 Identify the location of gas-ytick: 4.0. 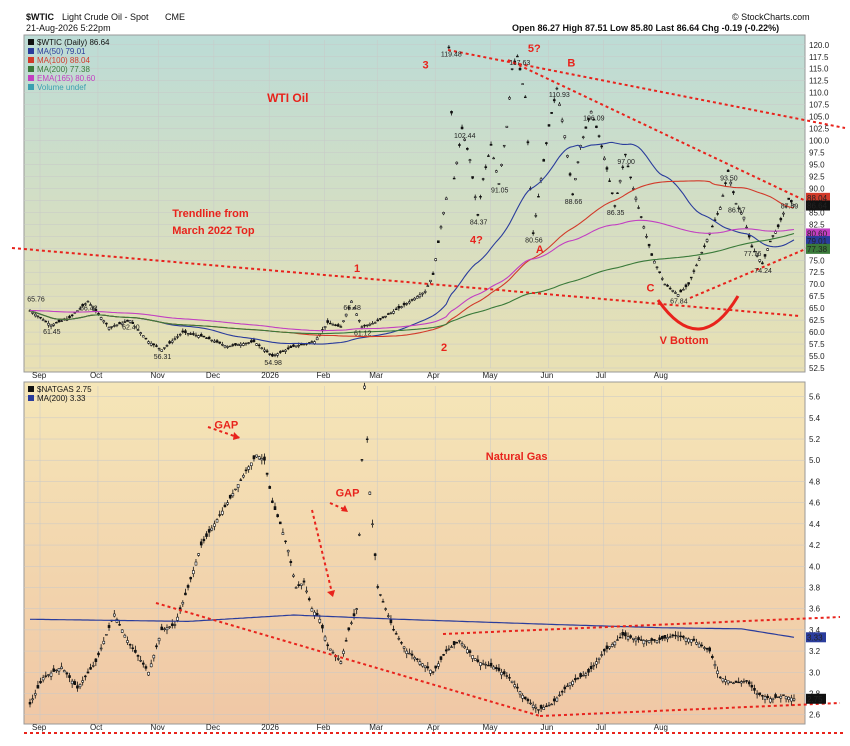
(815, 566).